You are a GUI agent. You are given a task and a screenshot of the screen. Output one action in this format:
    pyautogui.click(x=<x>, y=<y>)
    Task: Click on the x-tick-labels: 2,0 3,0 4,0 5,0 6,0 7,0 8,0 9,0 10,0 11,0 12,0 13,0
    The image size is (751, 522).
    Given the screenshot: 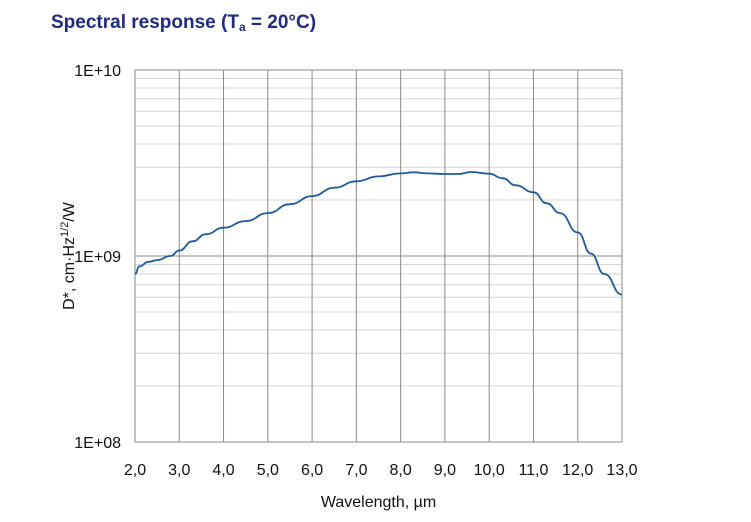 What is the action you would take?
    pyautogui.click(x=381, y=470)
    